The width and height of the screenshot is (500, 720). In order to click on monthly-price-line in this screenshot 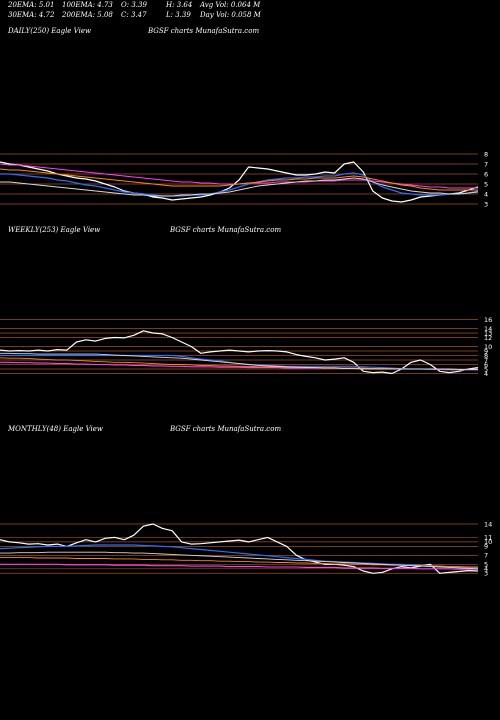, I will do `click(239, 548)`.